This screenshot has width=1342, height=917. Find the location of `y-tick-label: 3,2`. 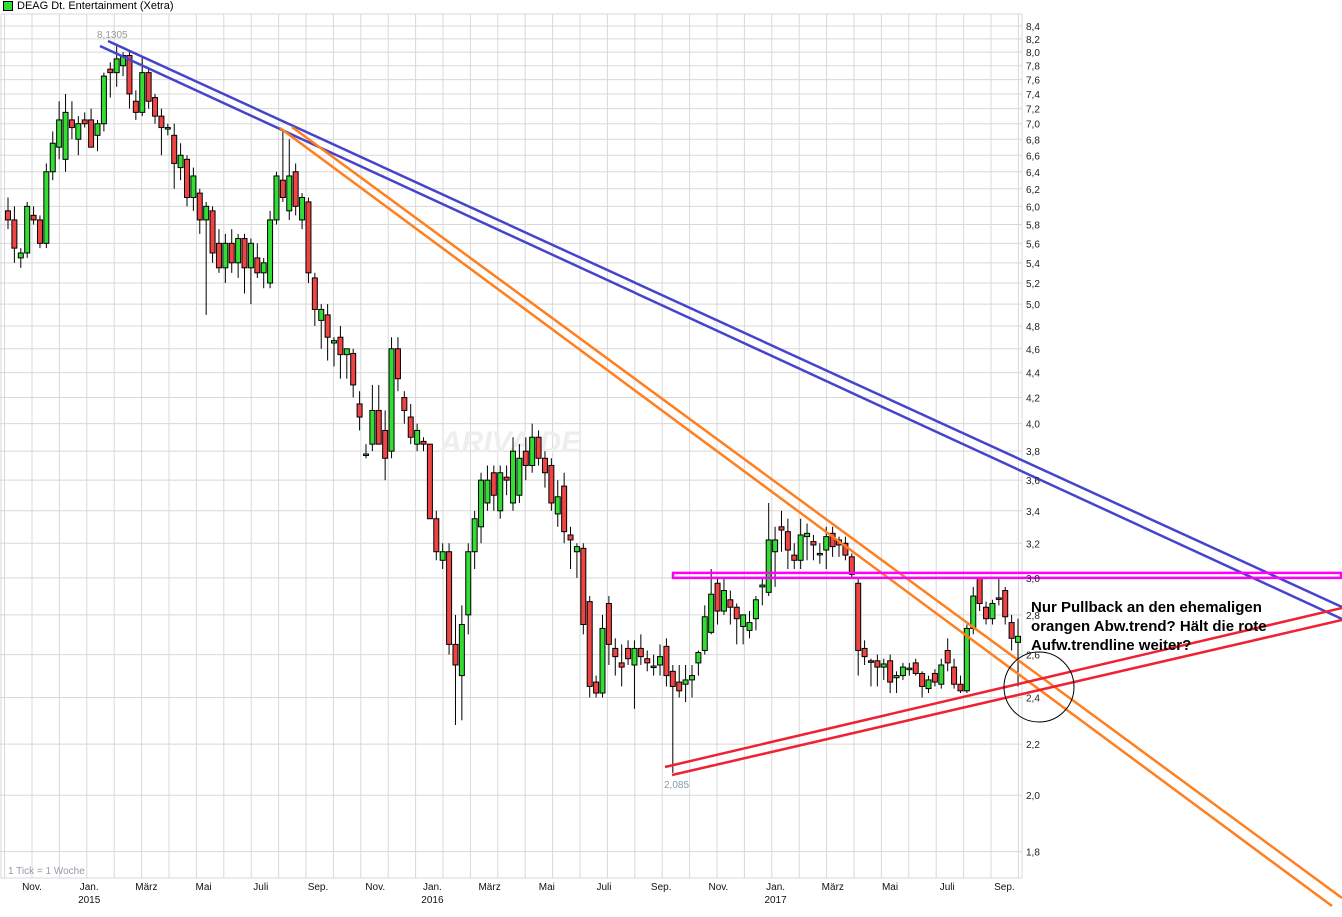

y-tick-label: 3,2 is located at coordinates (1033, 544).